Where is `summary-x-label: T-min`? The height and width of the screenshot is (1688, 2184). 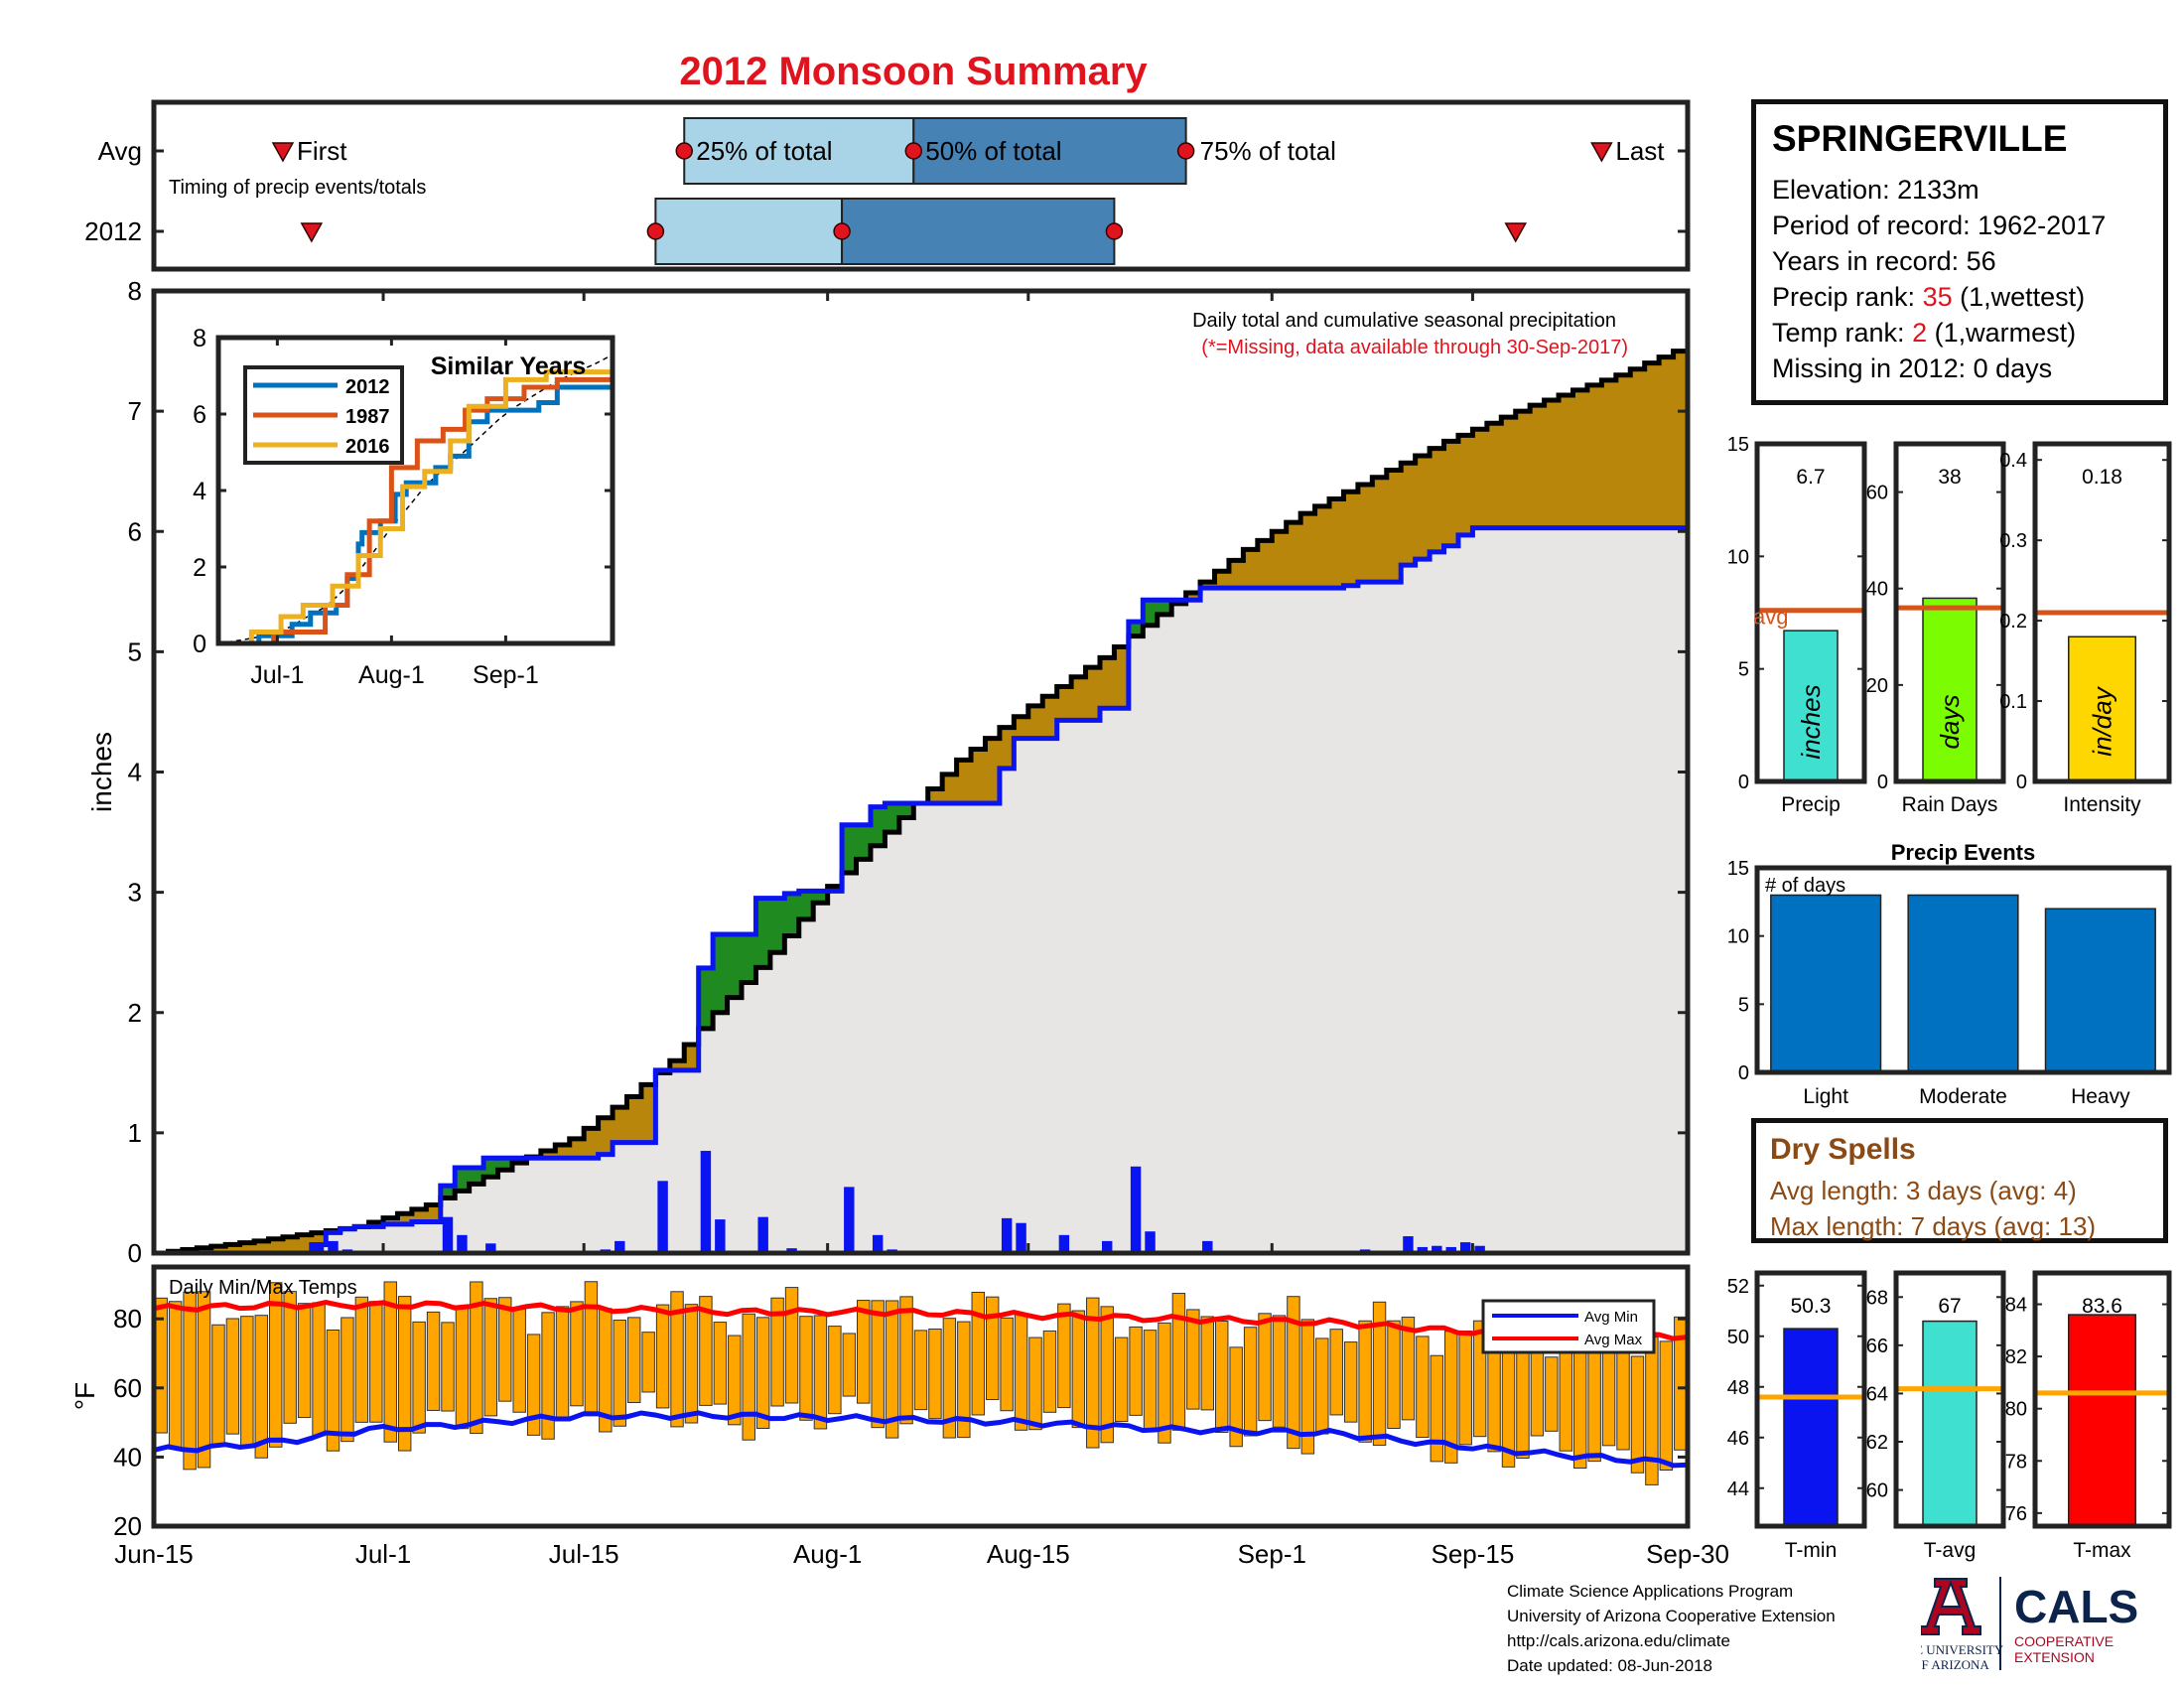
summary-x-label: T-min is located at coordinates (1811, 1550).